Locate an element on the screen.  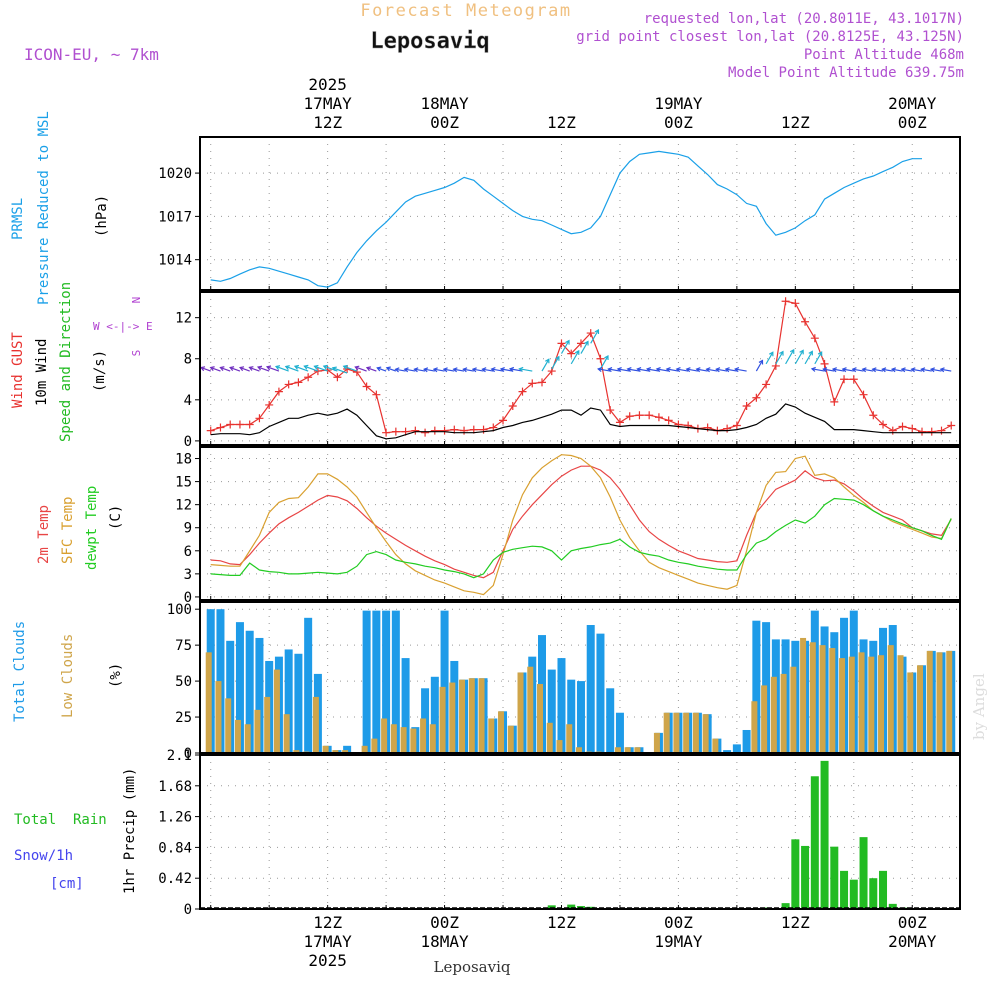
y-tick-label: 12 is located at coordinates (183, 506).